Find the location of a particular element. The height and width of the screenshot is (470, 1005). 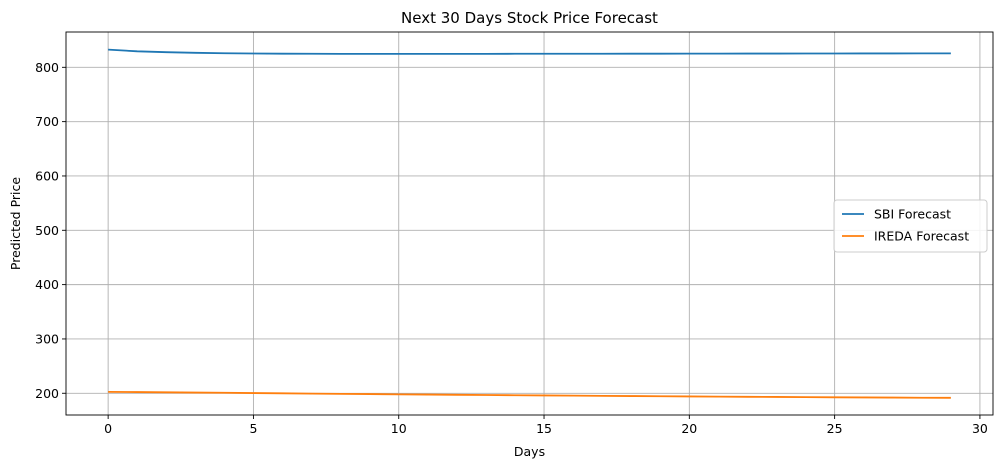

legend-box is located at coordinates (910, 226).